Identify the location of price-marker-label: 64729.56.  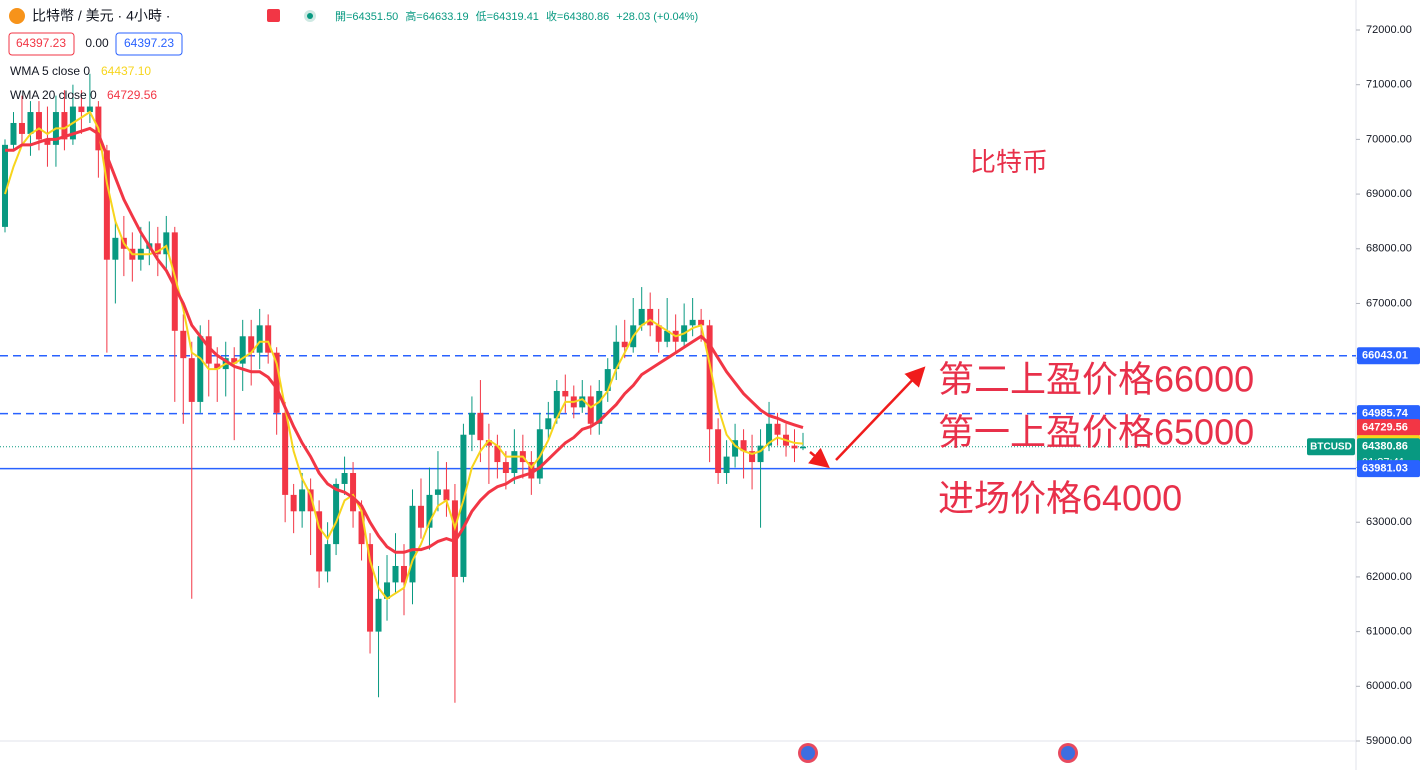
(1385, 428).